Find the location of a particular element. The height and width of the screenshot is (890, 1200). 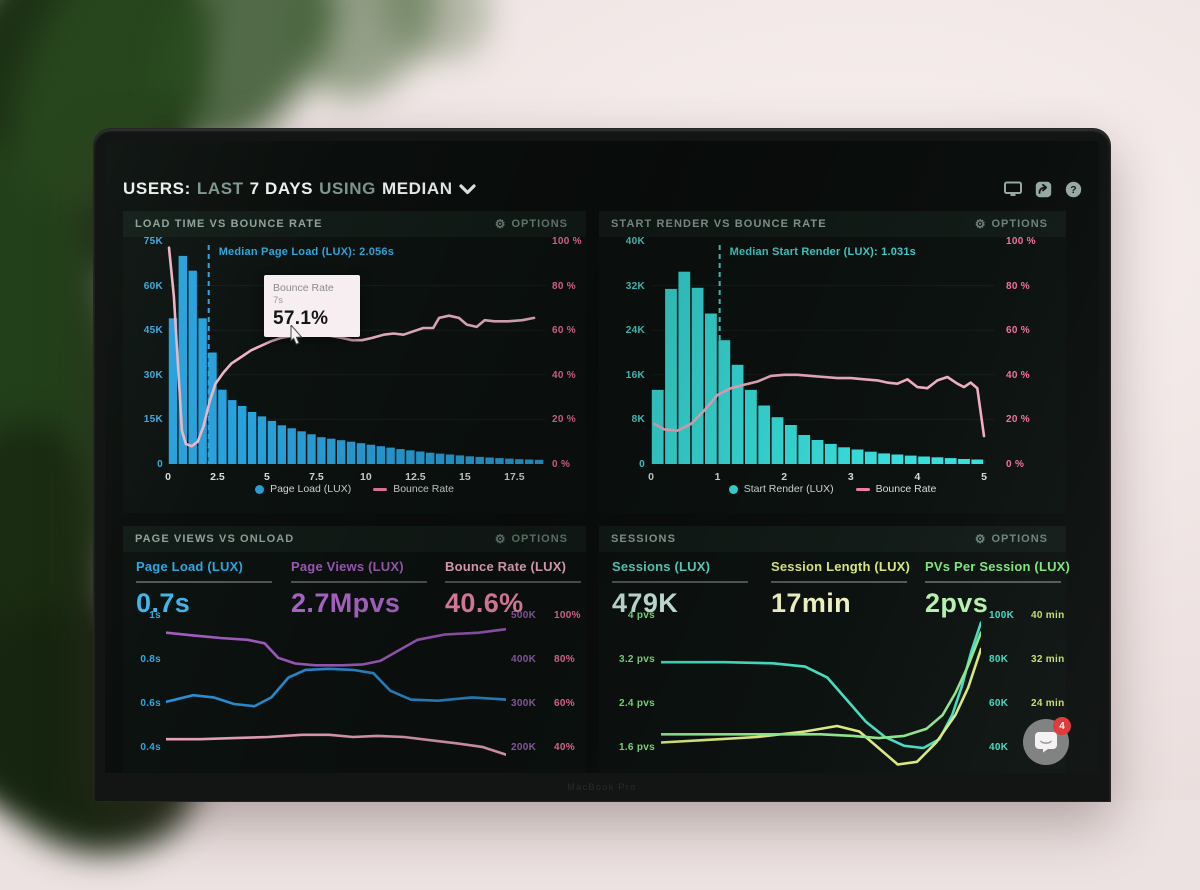

panel-title: START RENDER VS BOUNCE RATE is located at coordinates (719, 224).